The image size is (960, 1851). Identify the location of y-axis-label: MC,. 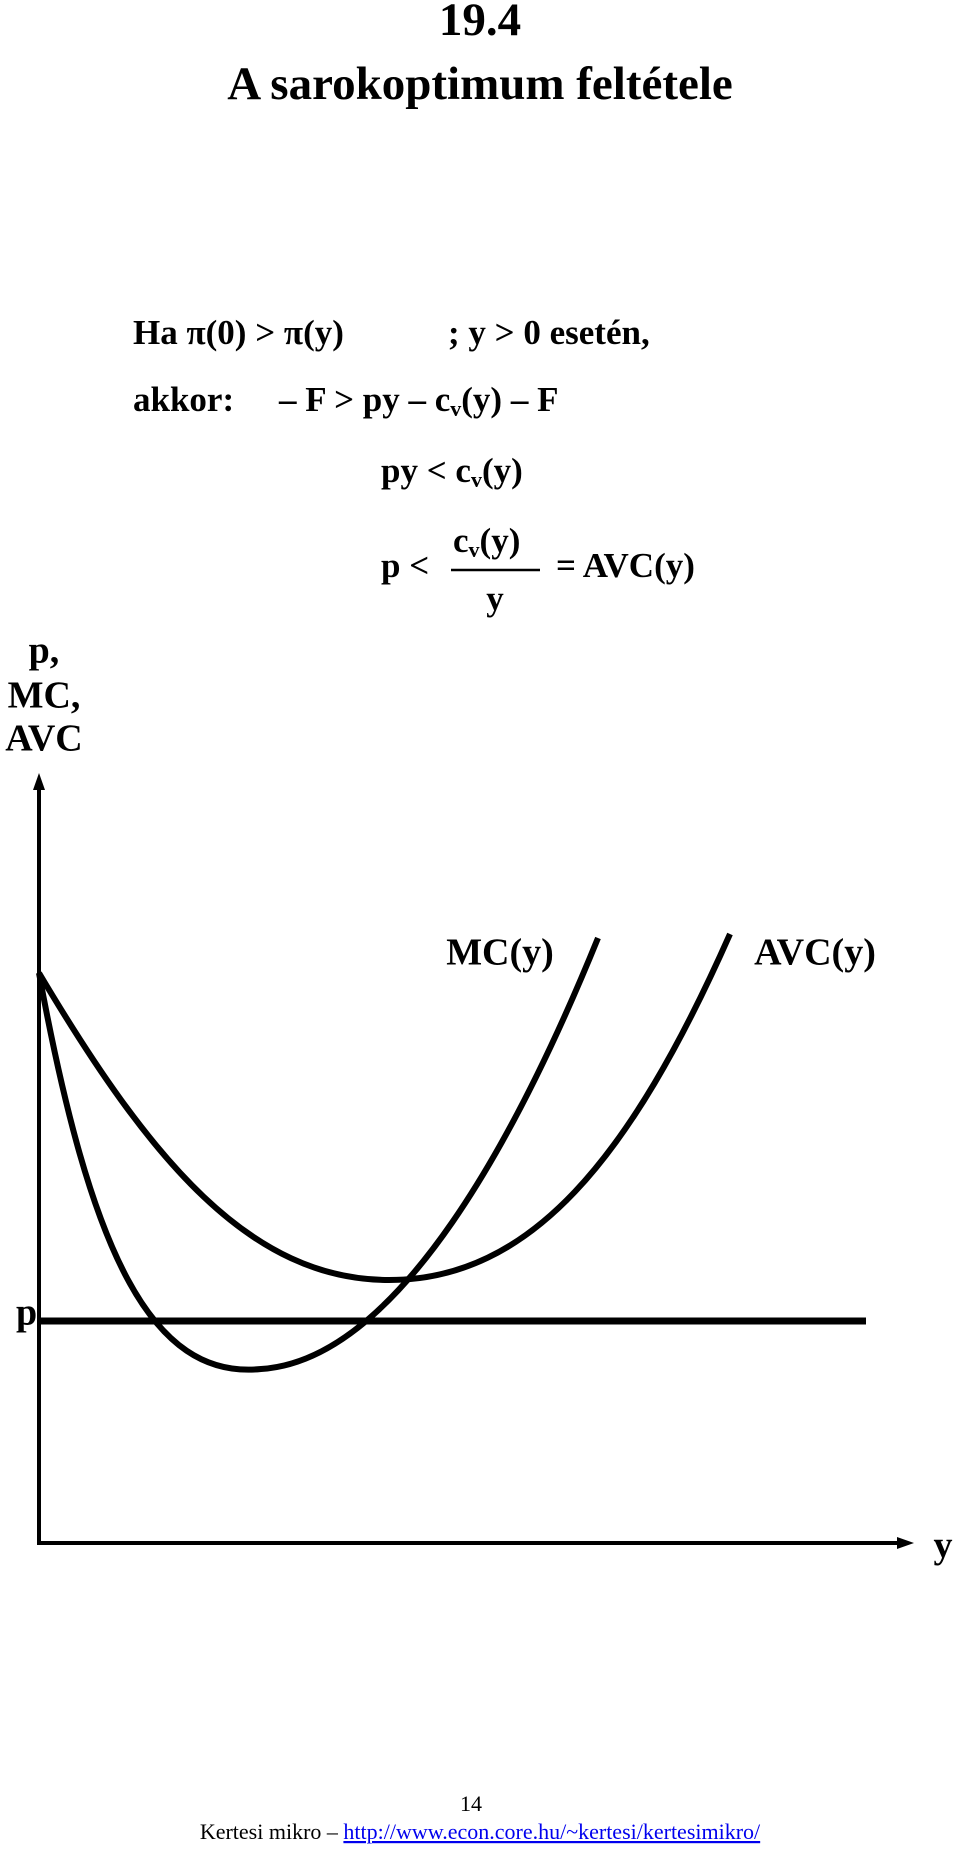
(44, 696).